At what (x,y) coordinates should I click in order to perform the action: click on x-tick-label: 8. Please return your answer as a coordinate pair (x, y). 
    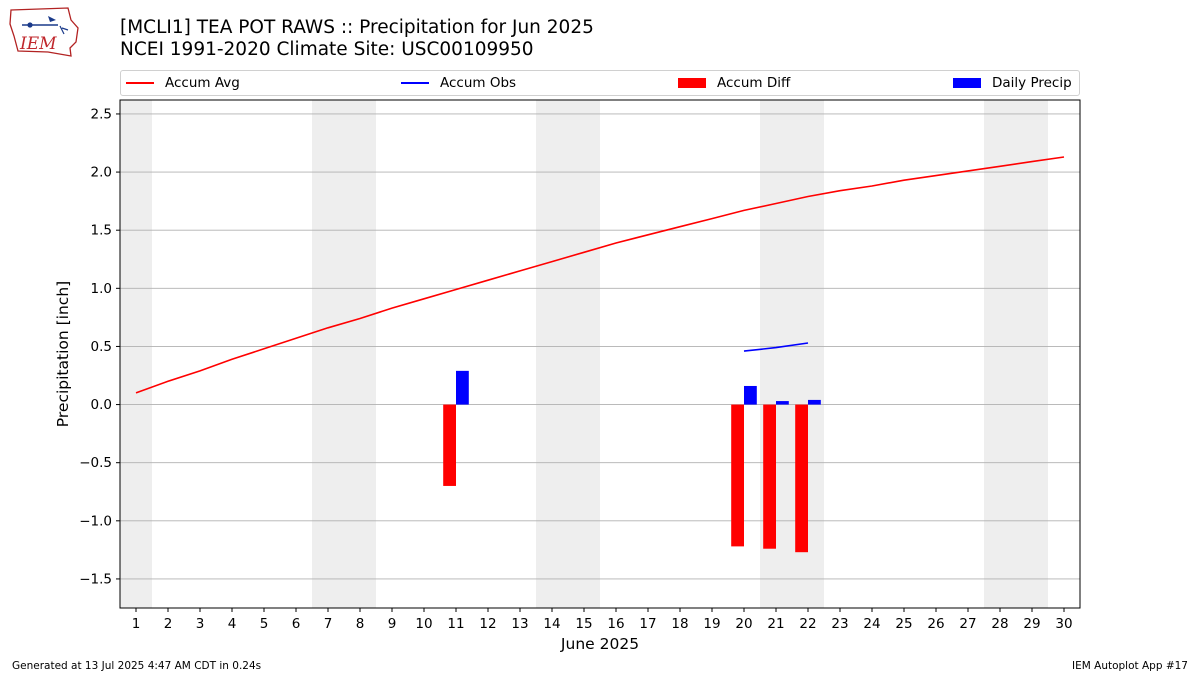
    Looking at the image, I should click on (360, 624).